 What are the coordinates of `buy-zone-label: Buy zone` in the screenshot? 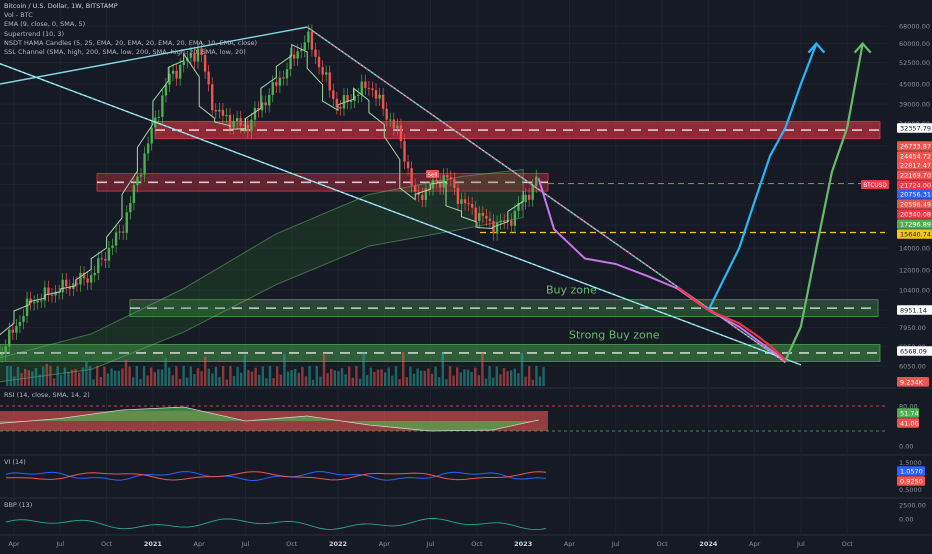 It's located at (571, 289).